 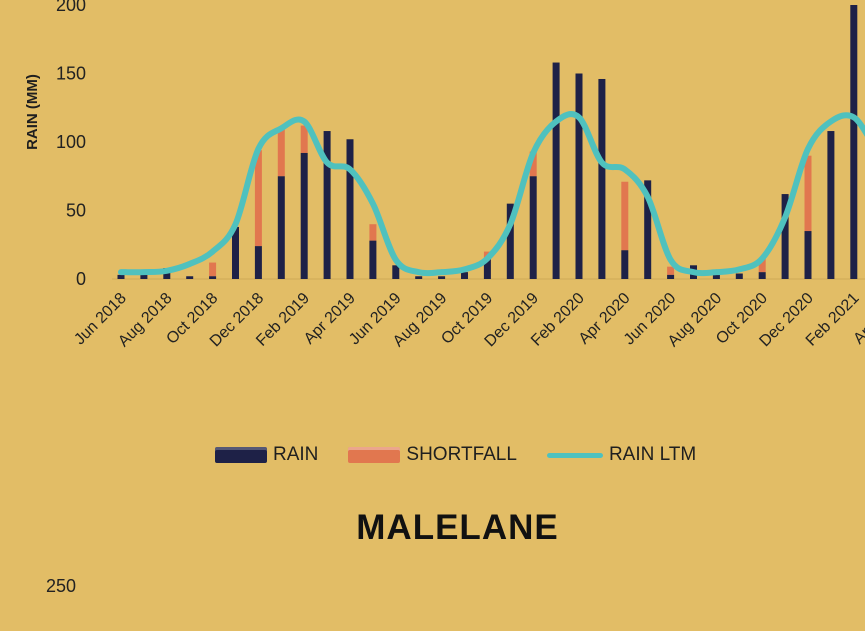 What do you see at coordinates (241, 455) in the screenshot?
I see `legend-swatch-rain` at bounding box center [241, 455].